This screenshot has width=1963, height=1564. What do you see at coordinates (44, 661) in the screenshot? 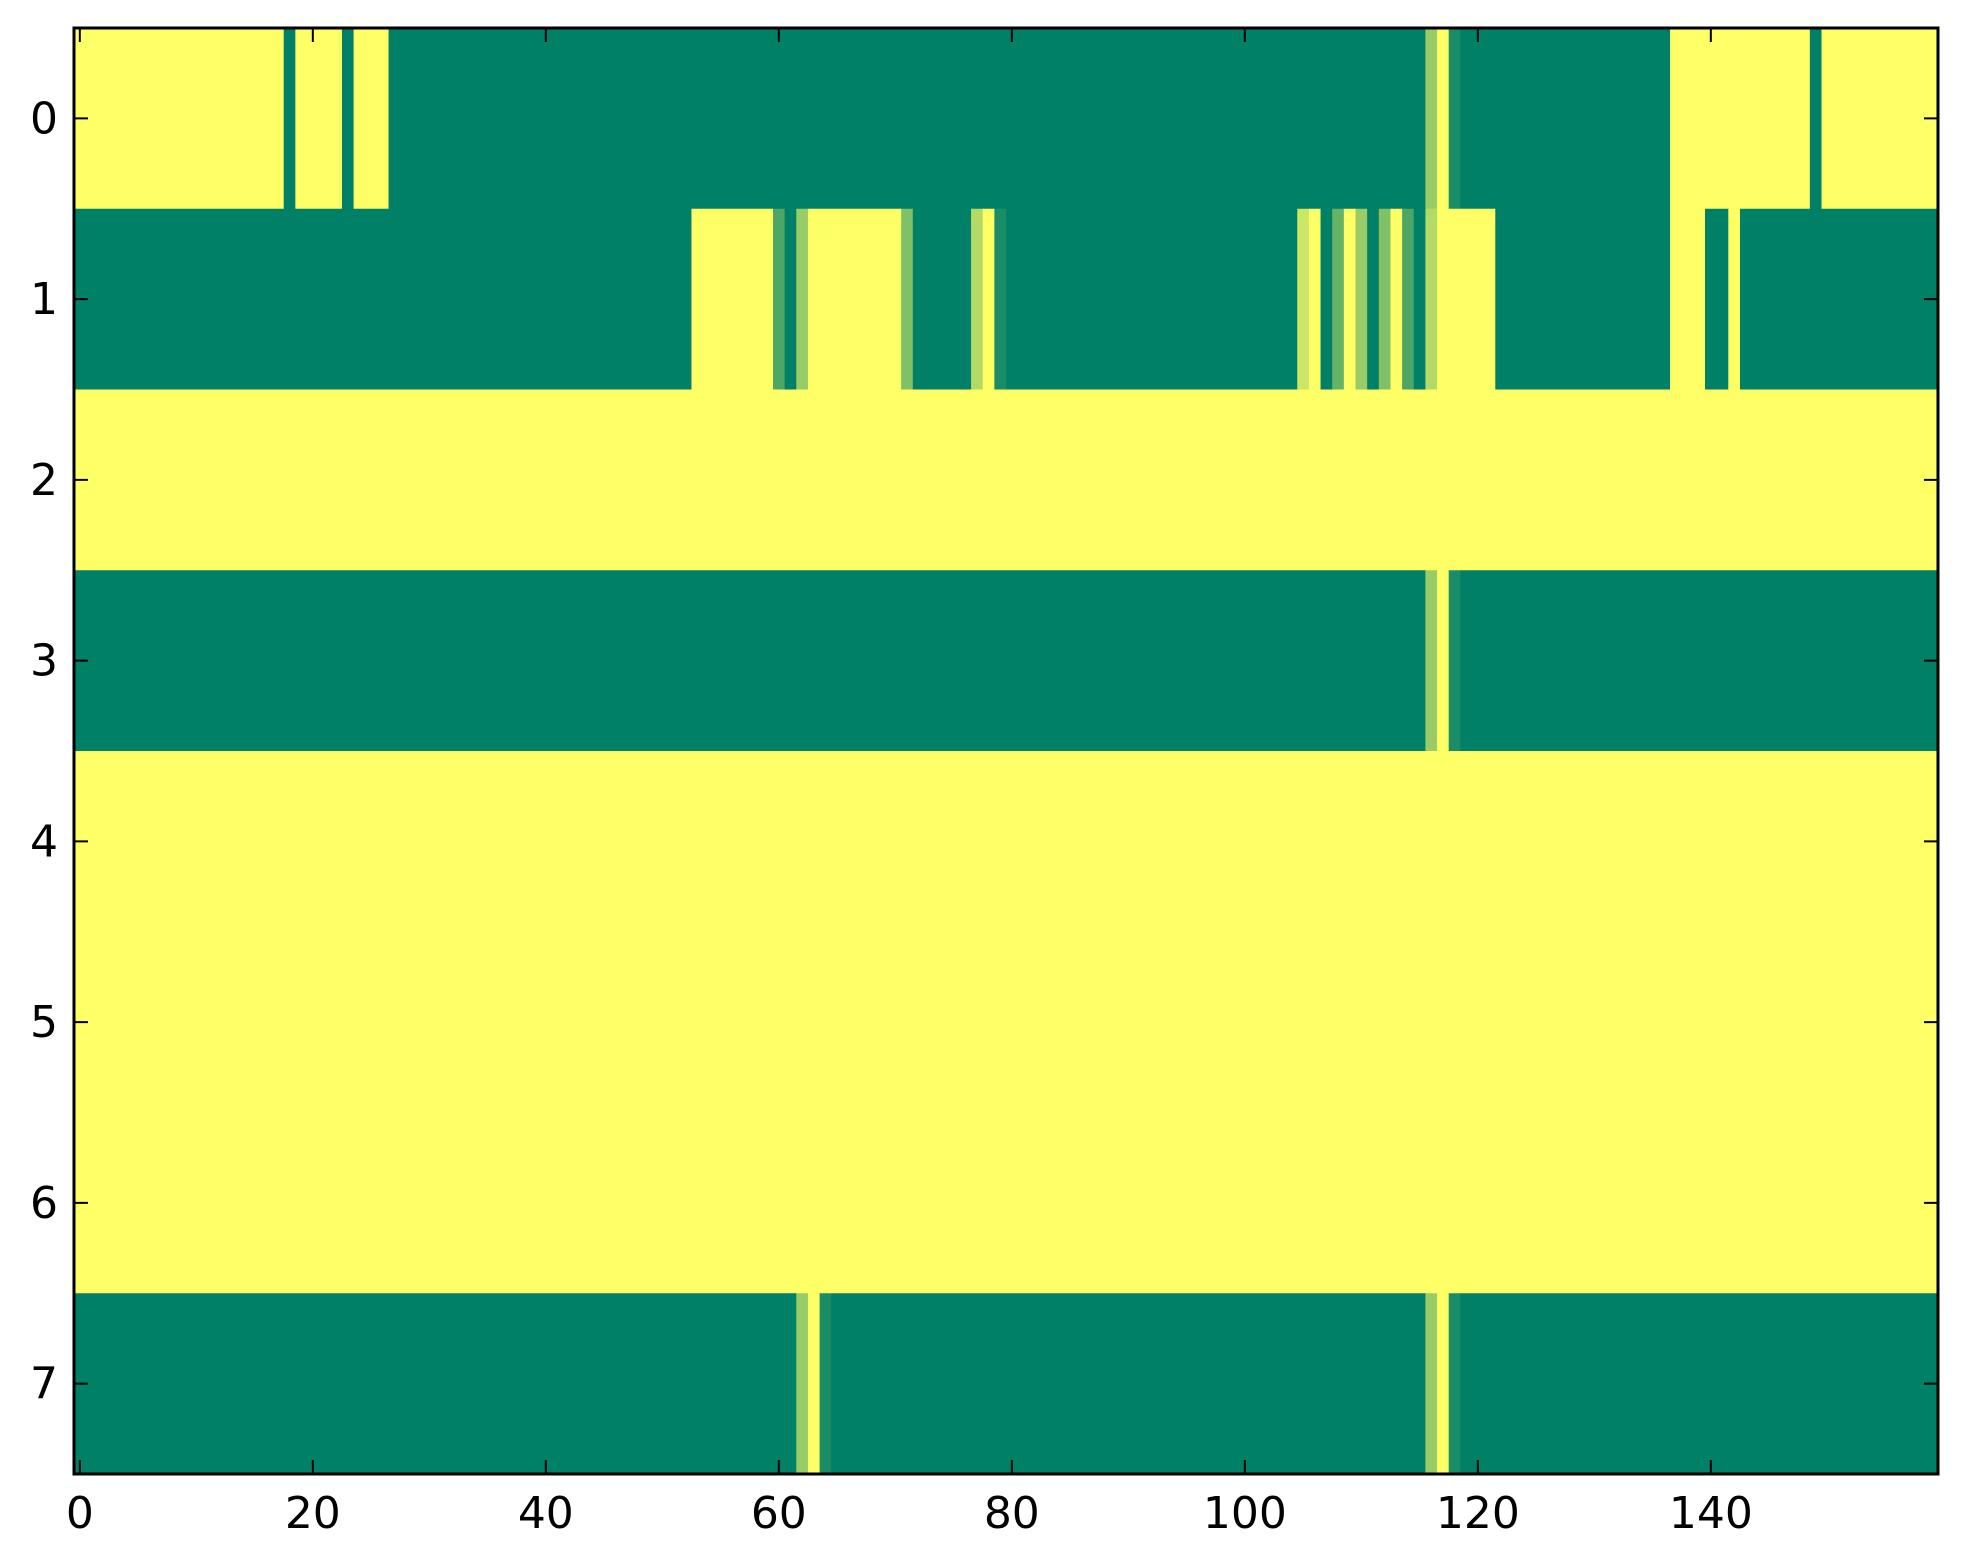
I see `y-tick-label: 3` at bounding box center [44, 661].